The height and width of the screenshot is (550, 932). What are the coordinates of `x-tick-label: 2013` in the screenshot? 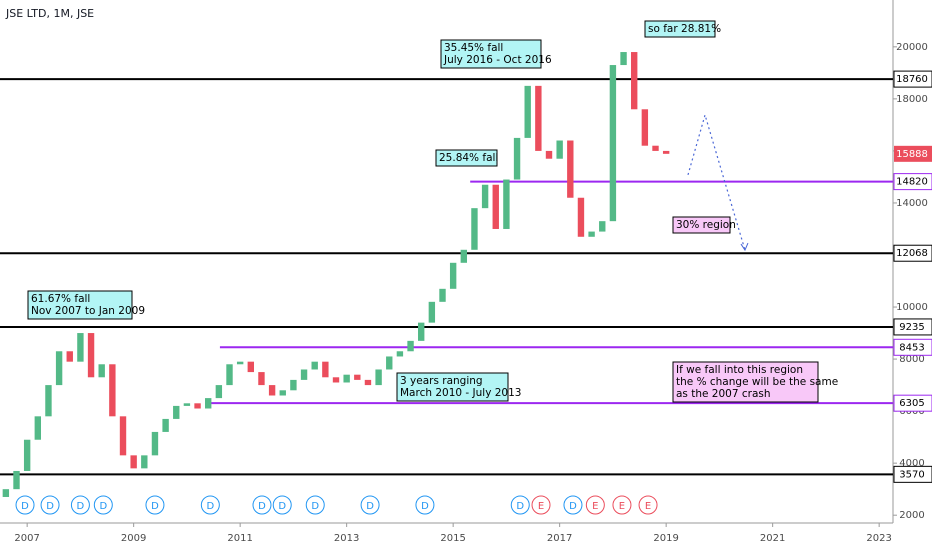 It's located at (346, 538).